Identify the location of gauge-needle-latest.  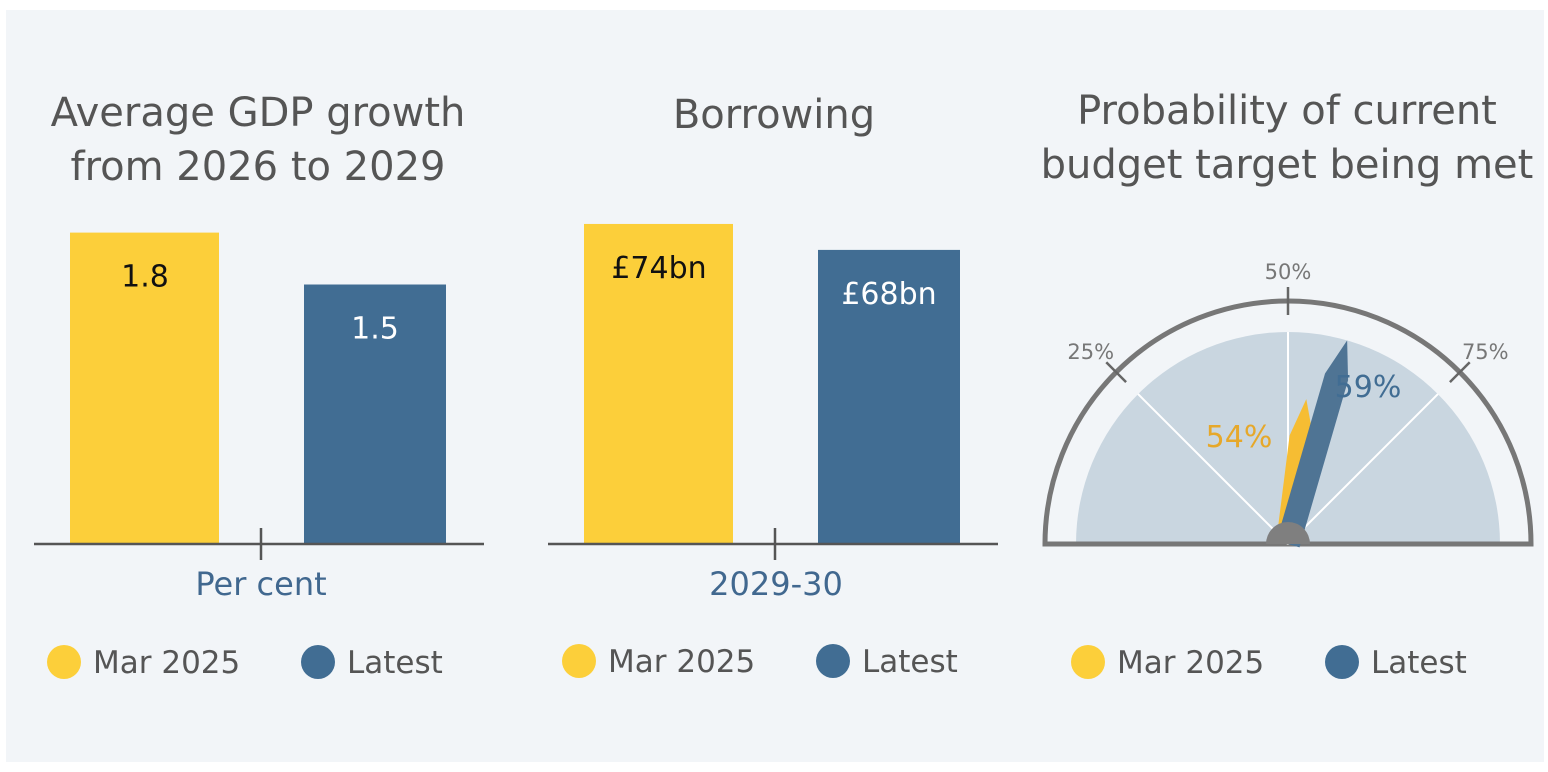
(1312, 444).